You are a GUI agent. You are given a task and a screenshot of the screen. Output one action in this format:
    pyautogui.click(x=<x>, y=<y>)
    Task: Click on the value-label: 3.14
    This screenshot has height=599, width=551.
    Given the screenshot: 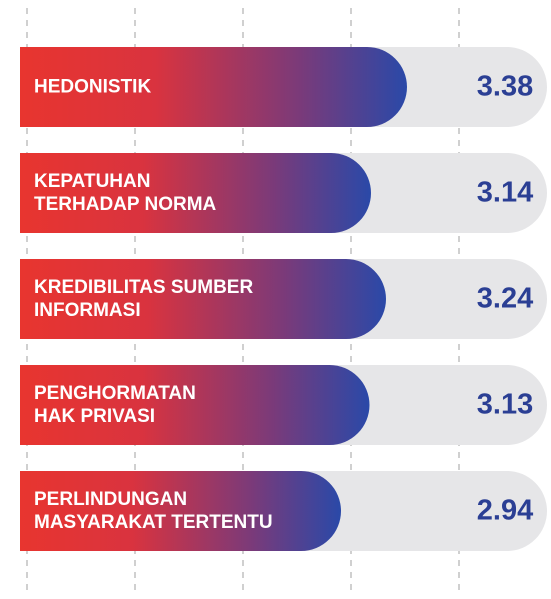 What is the action you would take?
    pyautogui.click(x=505, y=193)
    